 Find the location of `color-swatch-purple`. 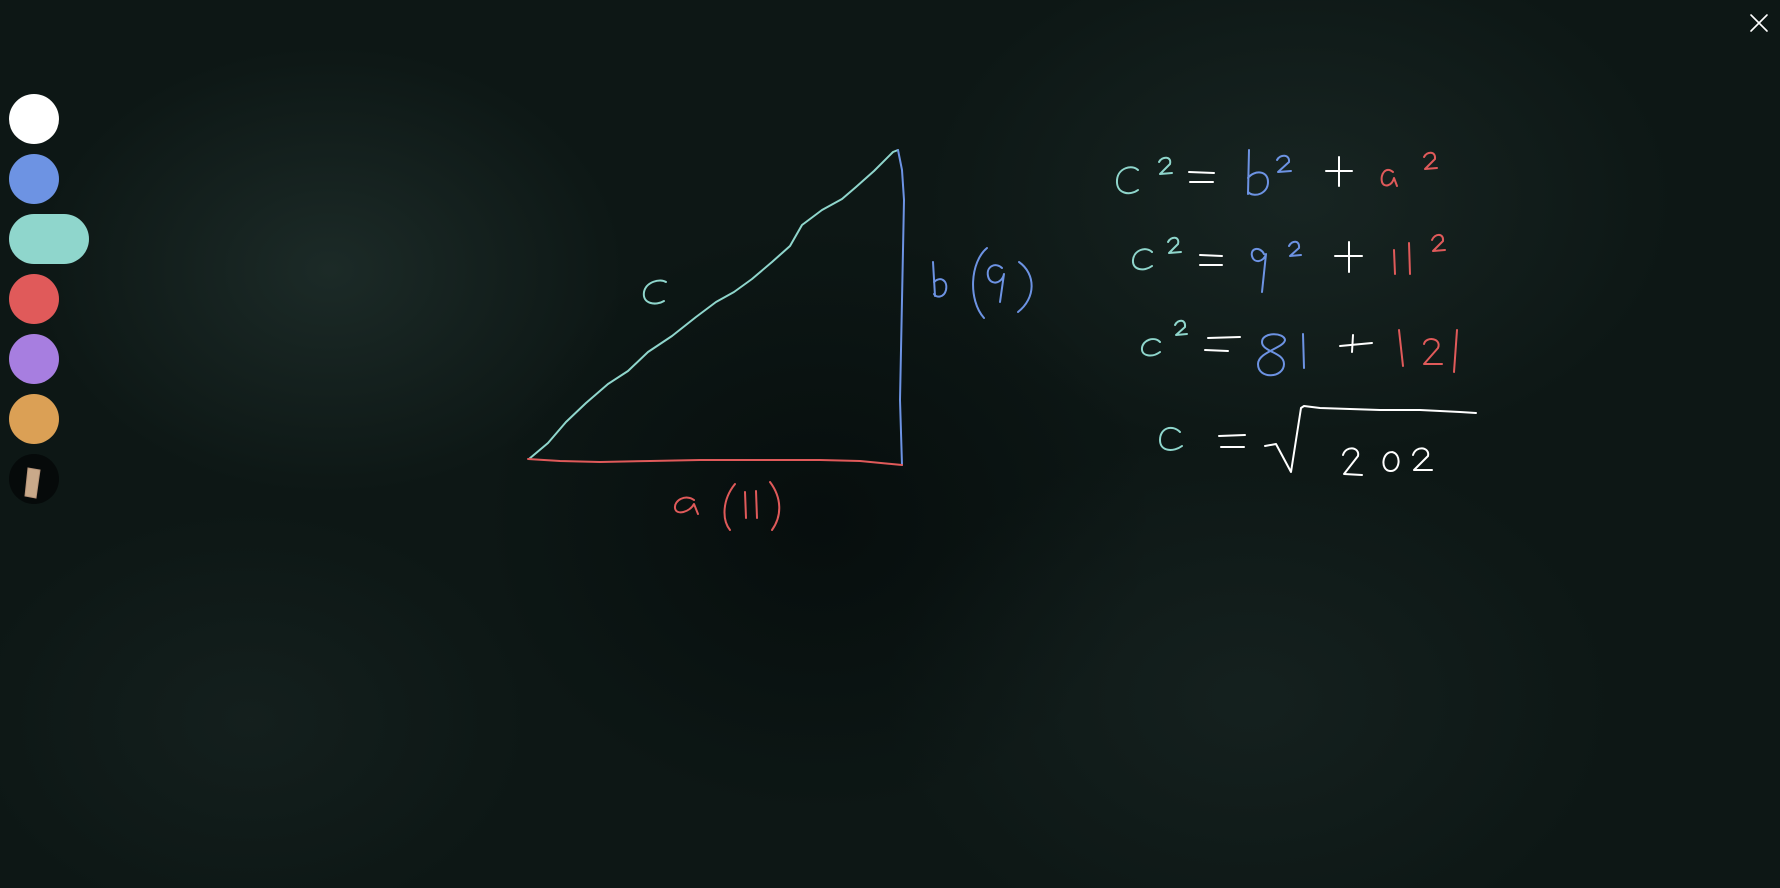

color-swatch-purple is located at coordinates (34, 359).